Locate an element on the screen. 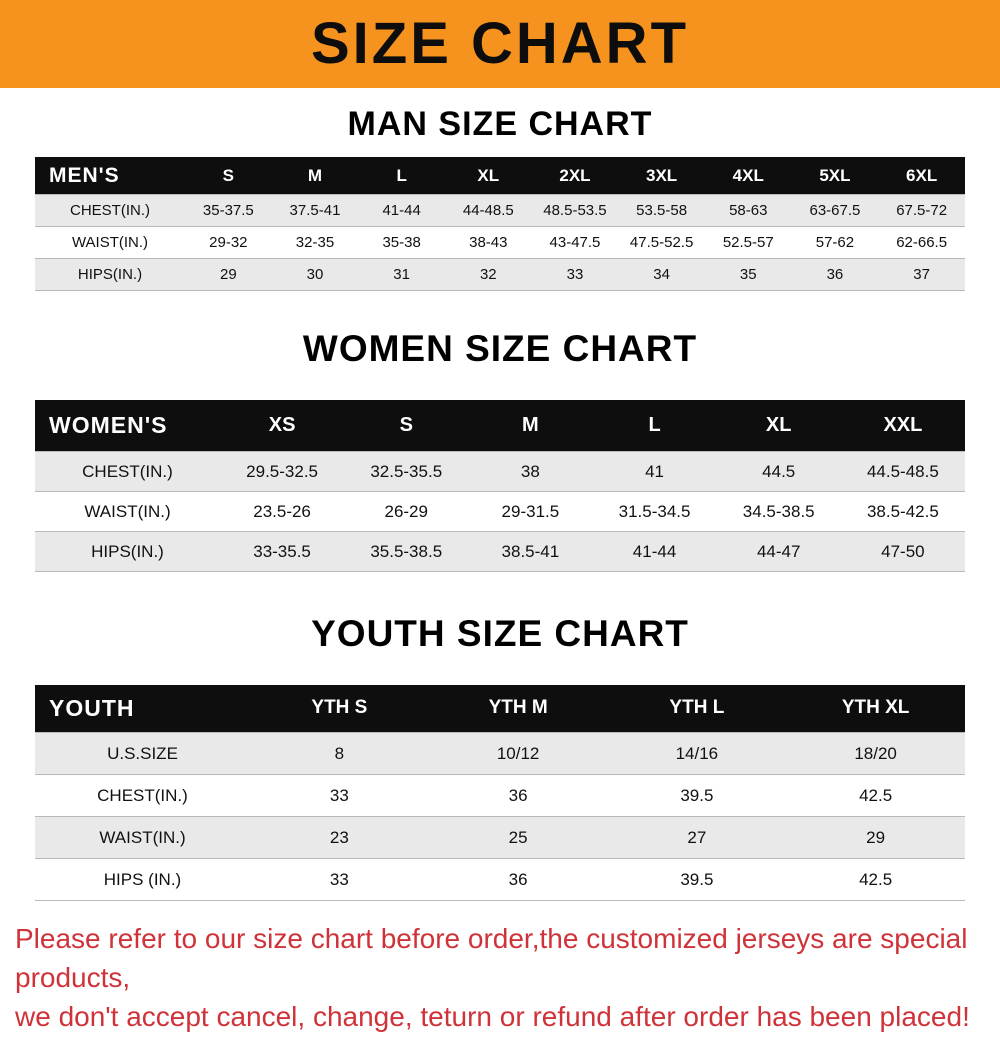 The width and height of the screenshot is (1000, 1037). table-cell: 33-35.5 is located at coordinates (282, 551).